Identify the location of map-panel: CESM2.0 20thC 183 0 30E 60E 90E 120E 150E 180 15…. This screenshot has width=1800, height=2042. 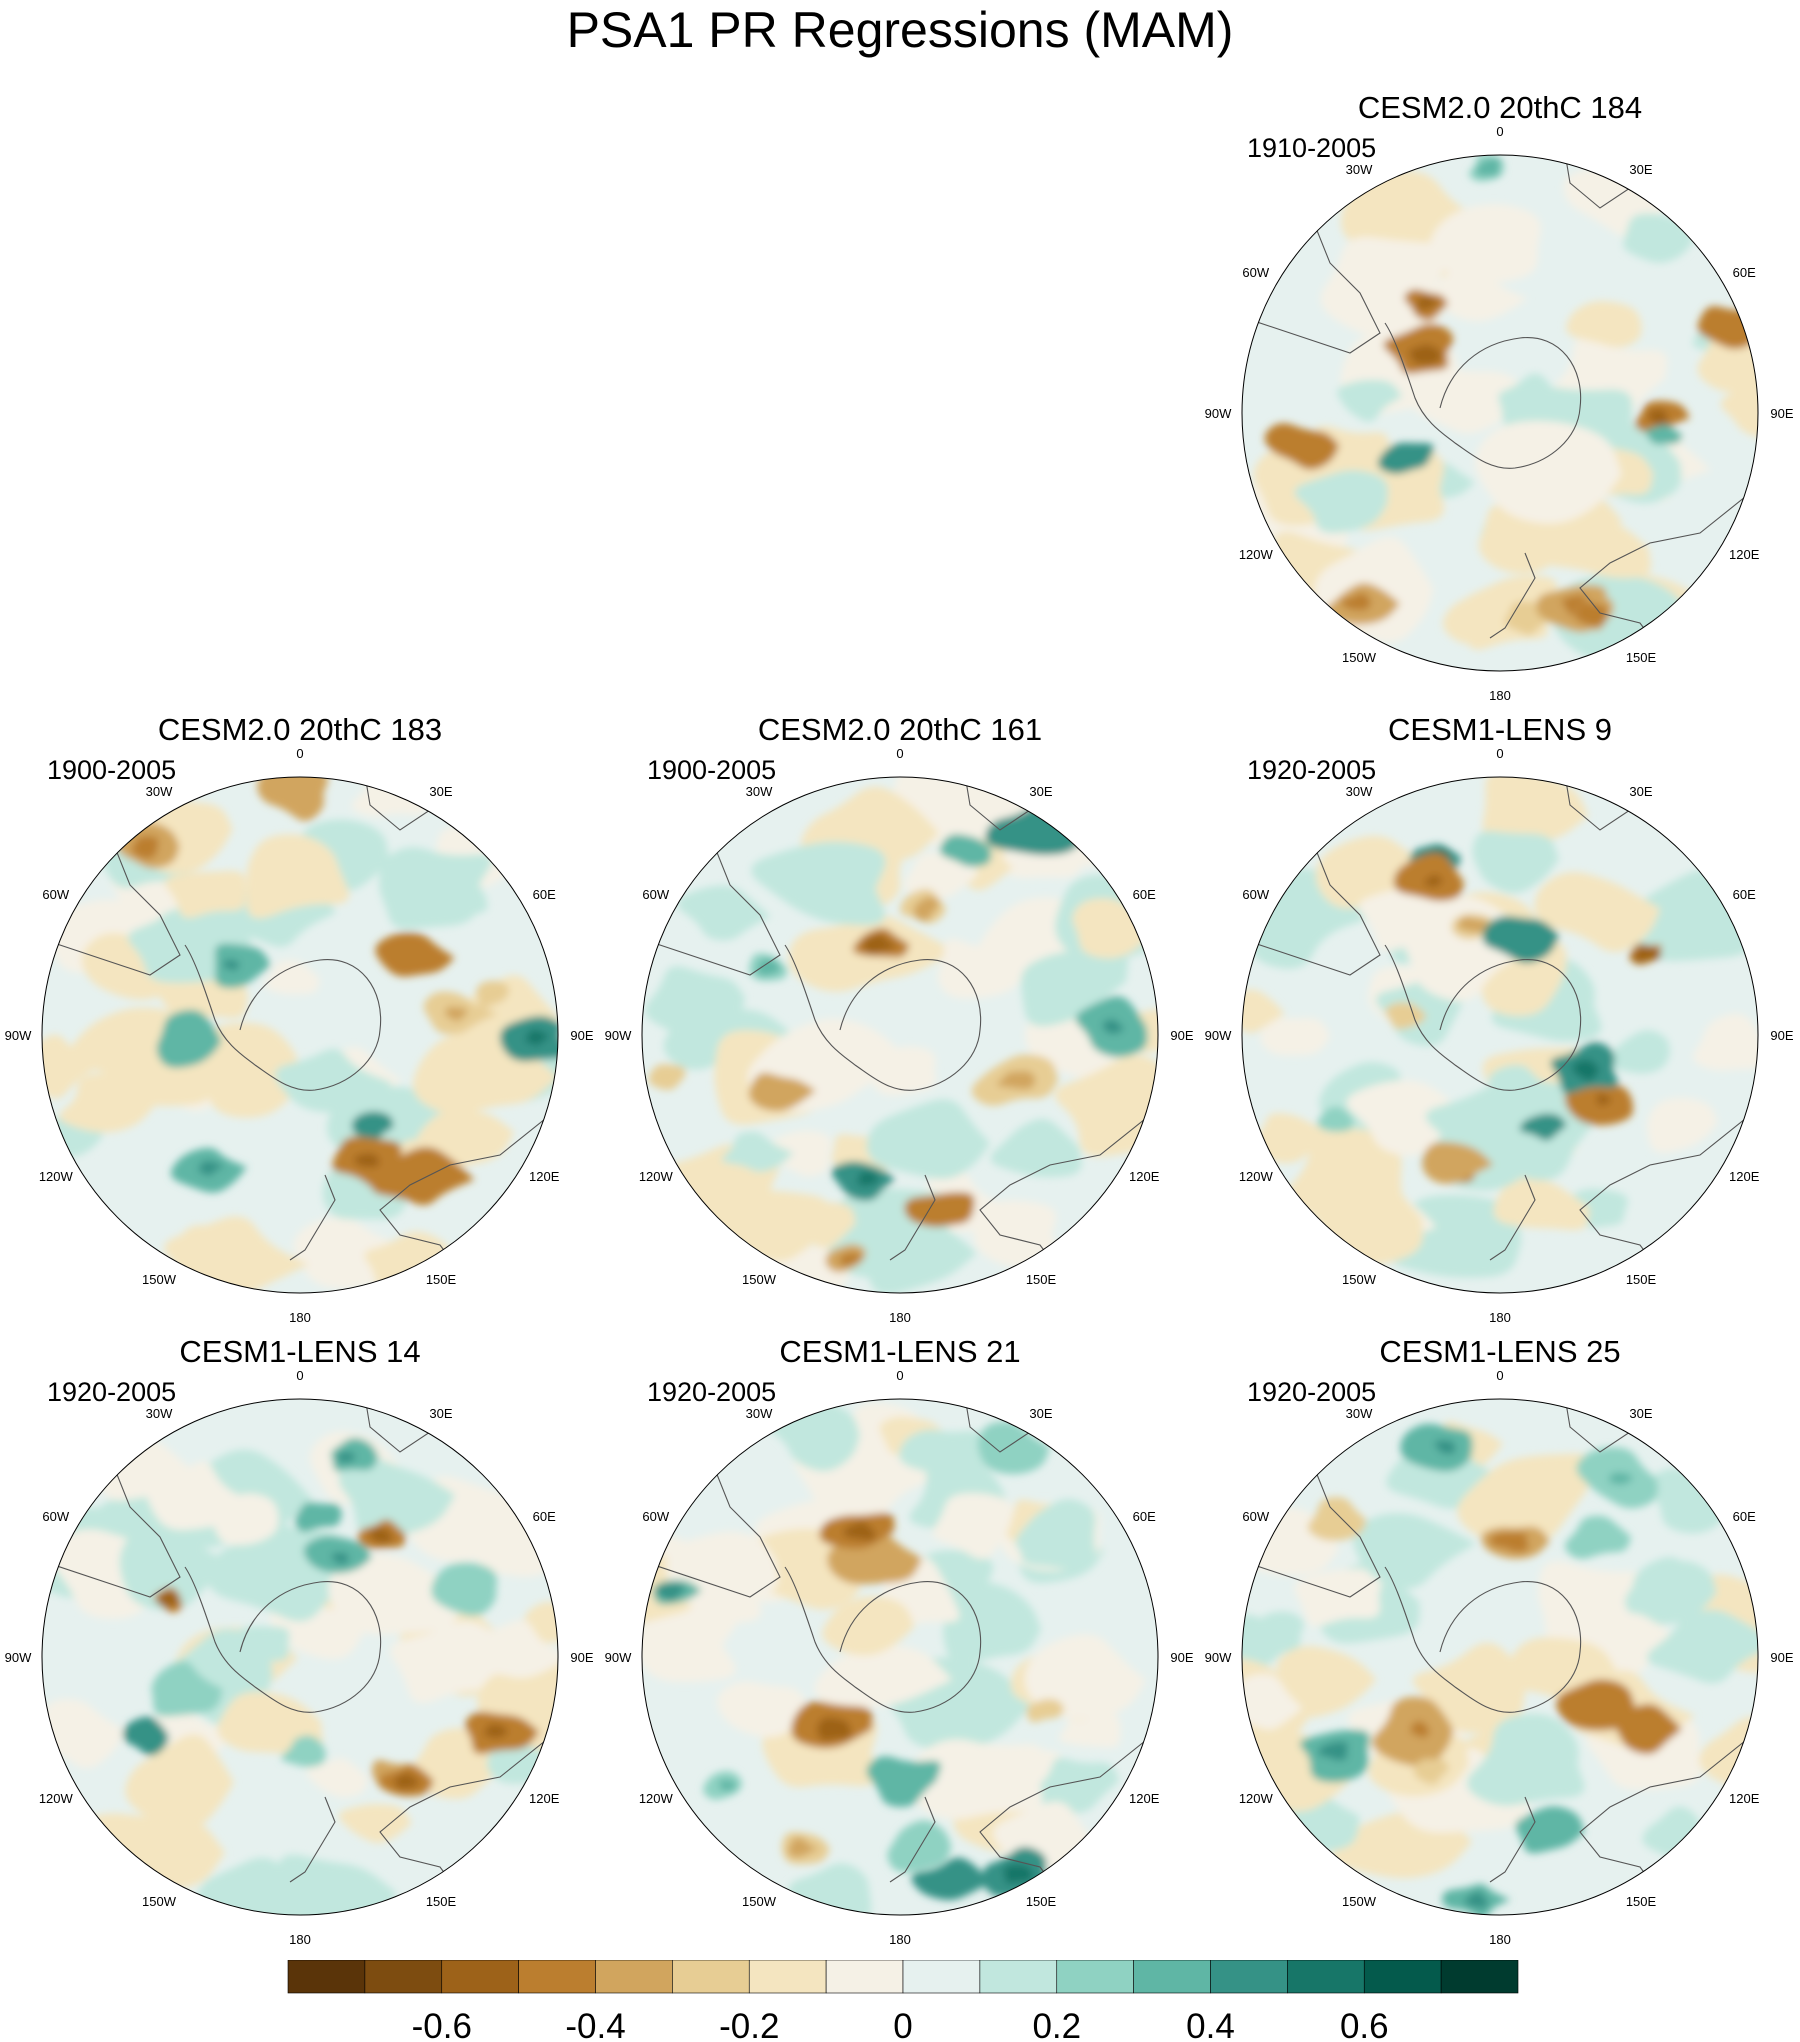
(300, 1022).